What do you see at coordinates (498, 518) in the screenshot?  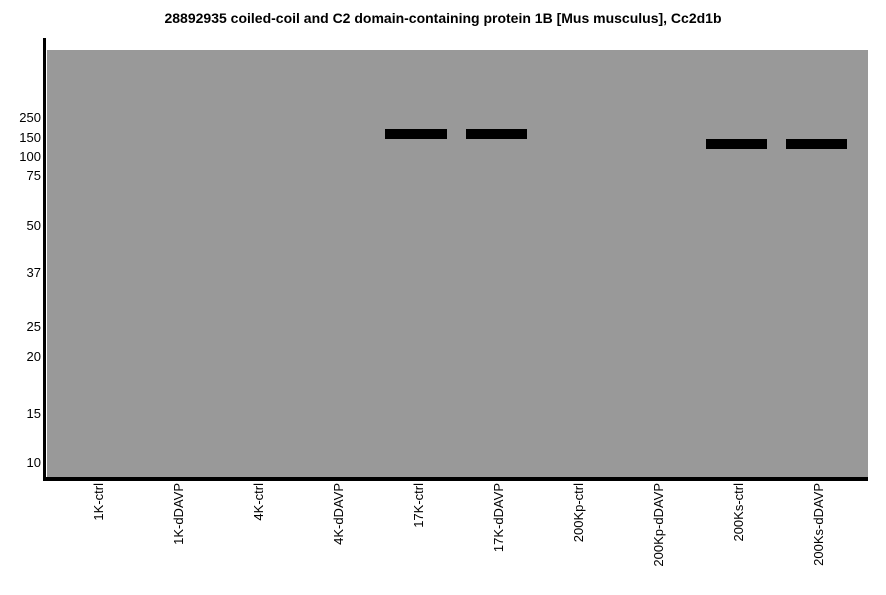 I see `lane-label: 17K-dDAVP` at bounding box center [498, 518].